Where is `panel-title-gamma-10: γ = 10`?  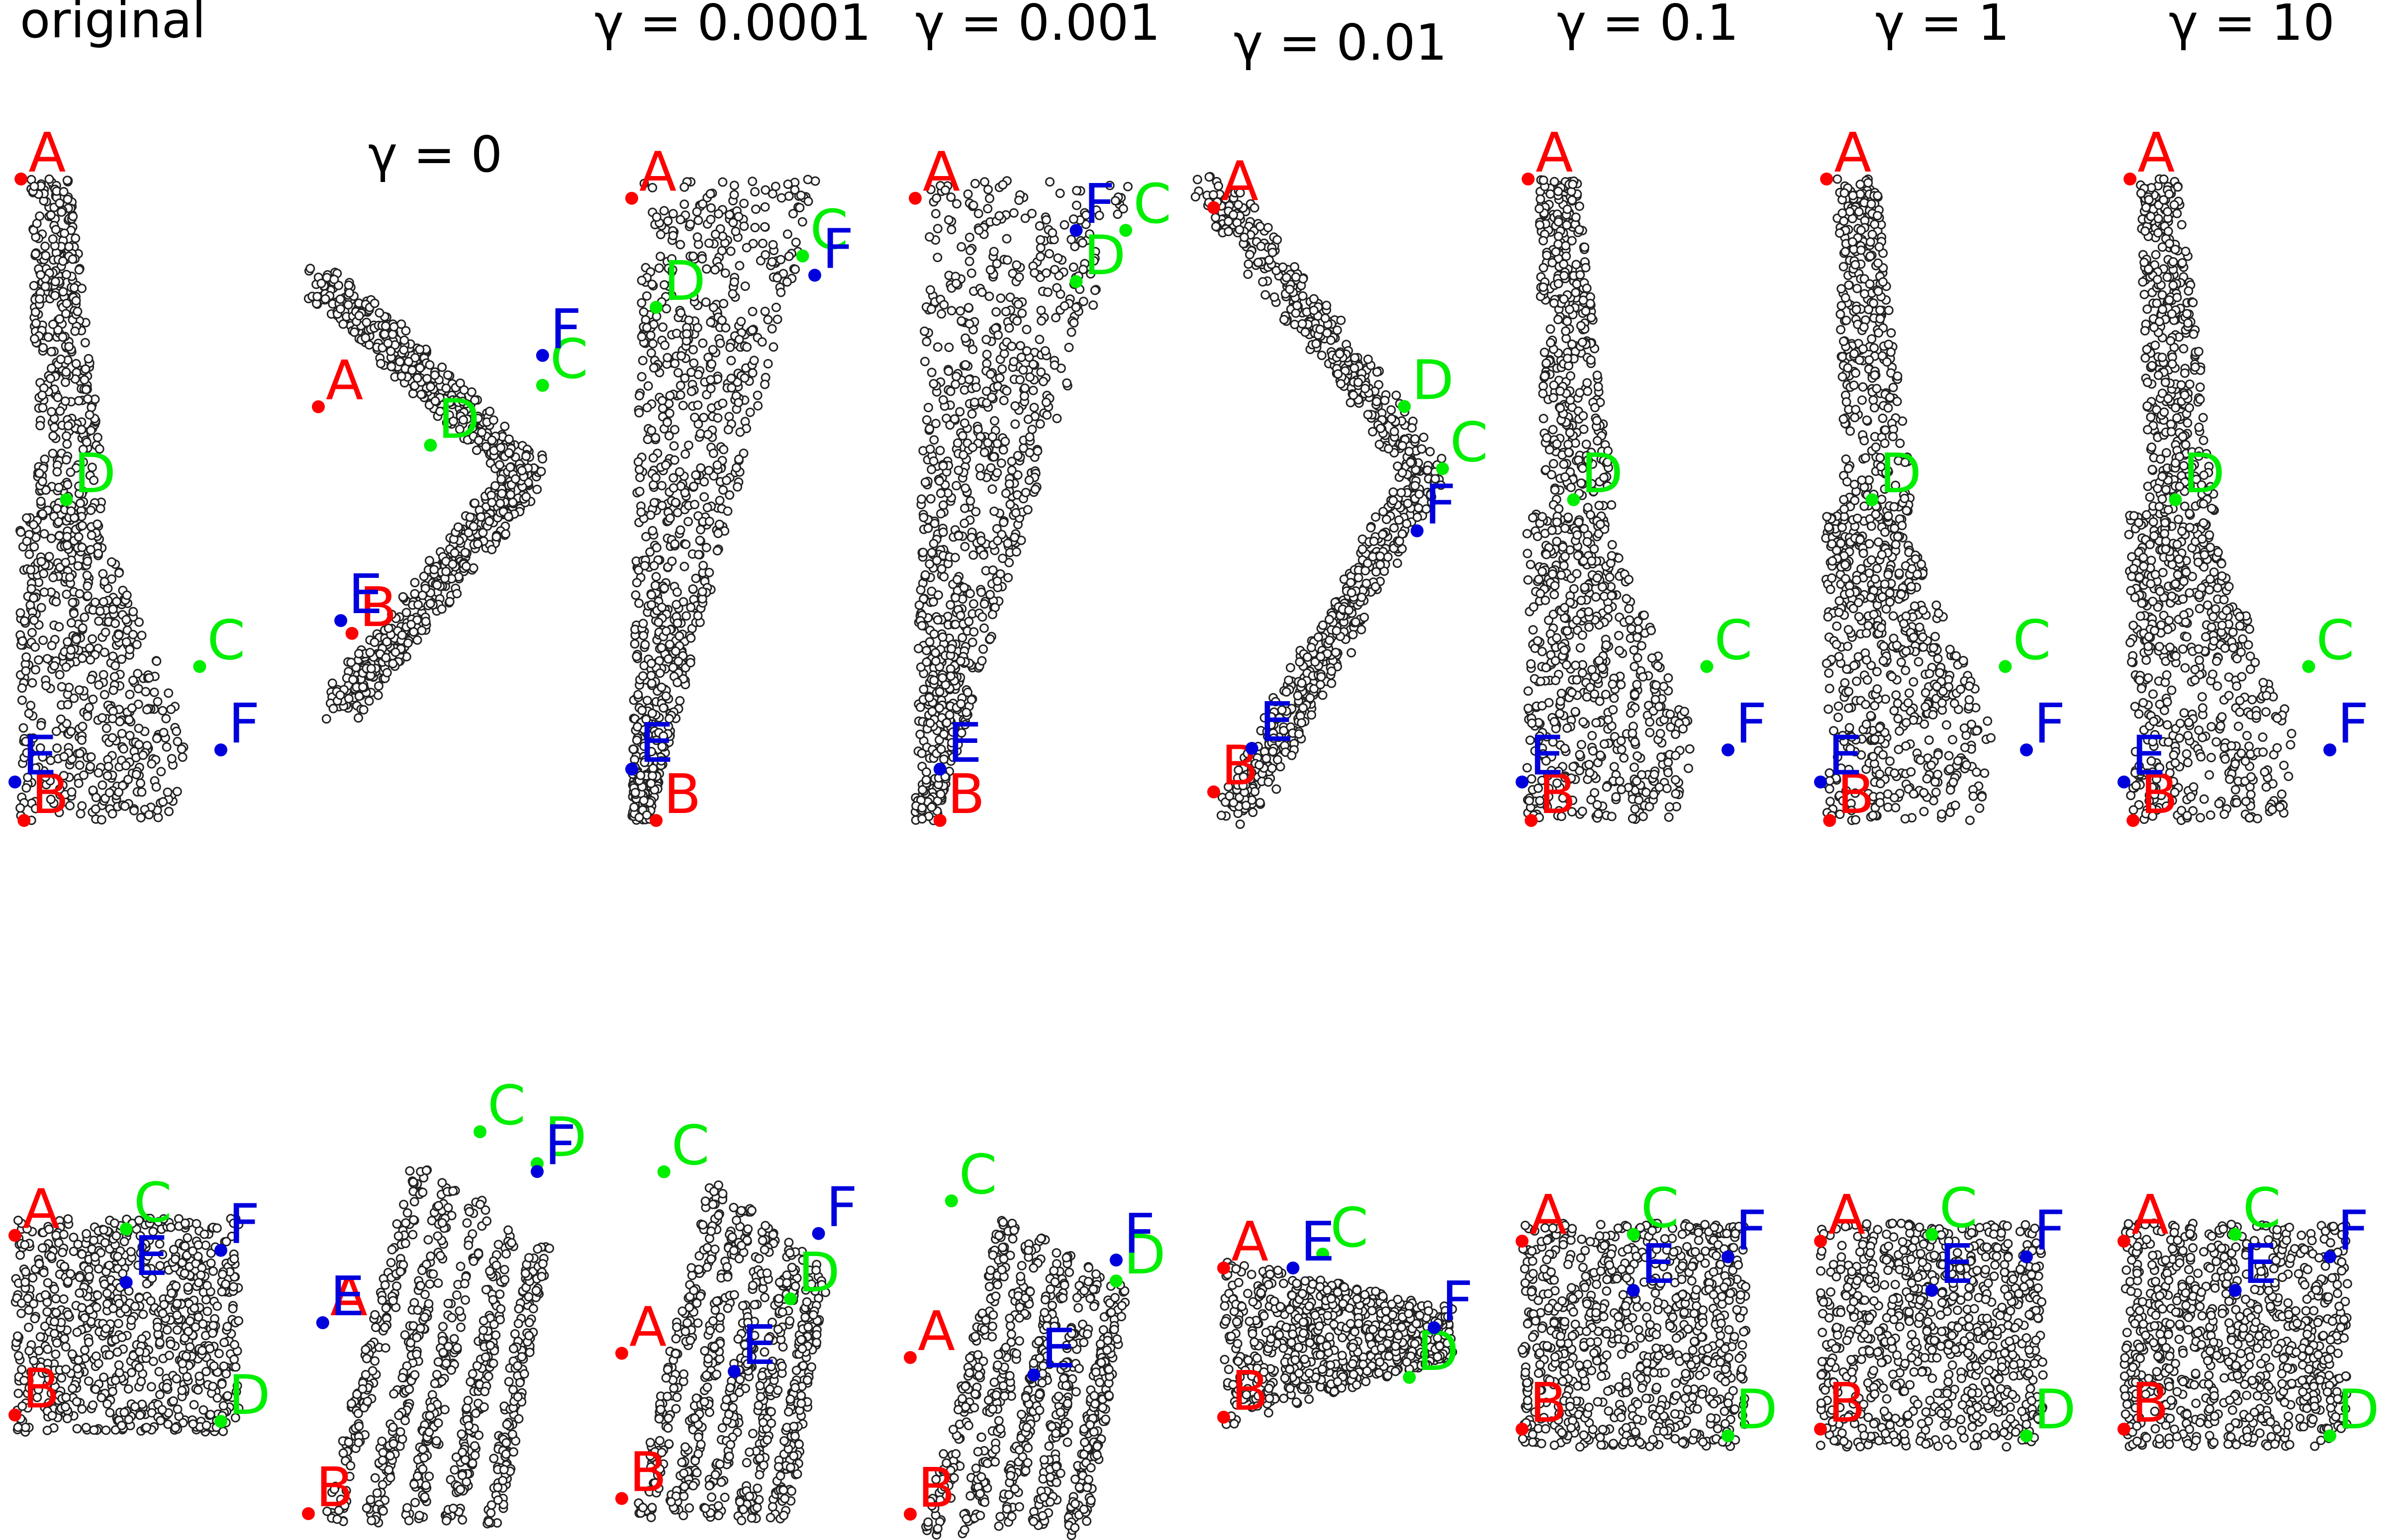
panel-title-gamma-10: γ = 10 is located at coordinates (2252, 26).